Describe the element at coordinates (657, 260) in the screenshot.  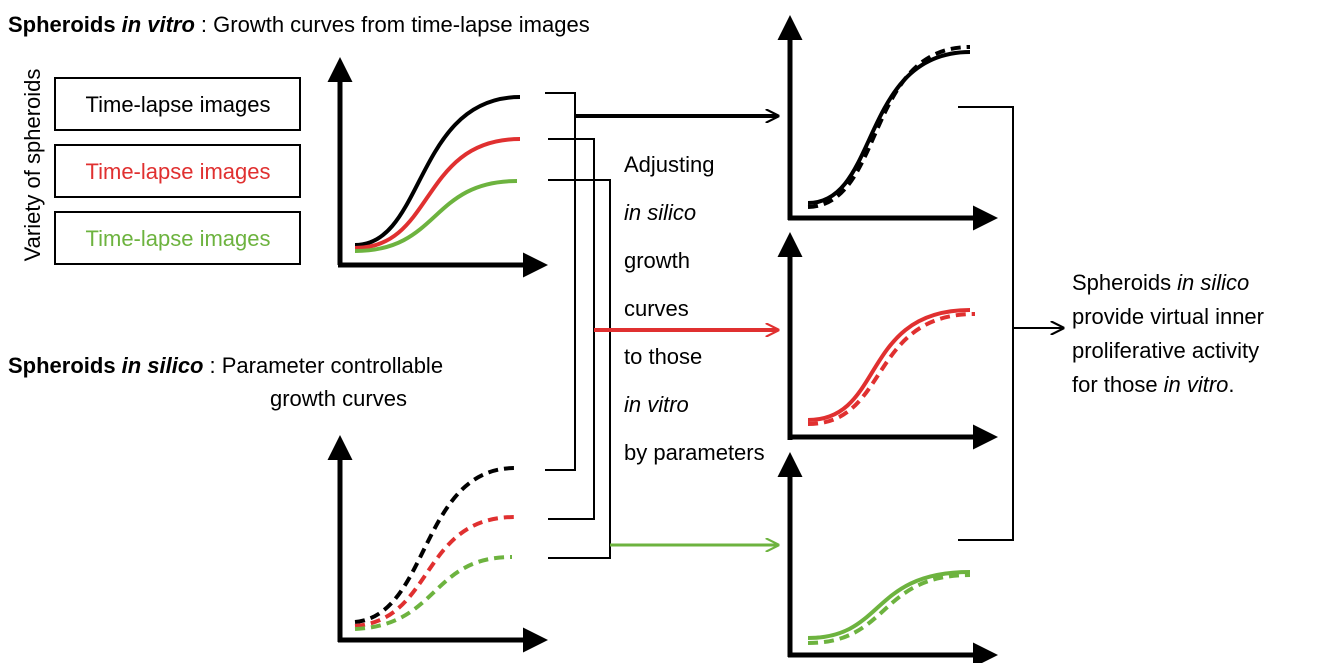
I see `middle-line: growth` at that location.